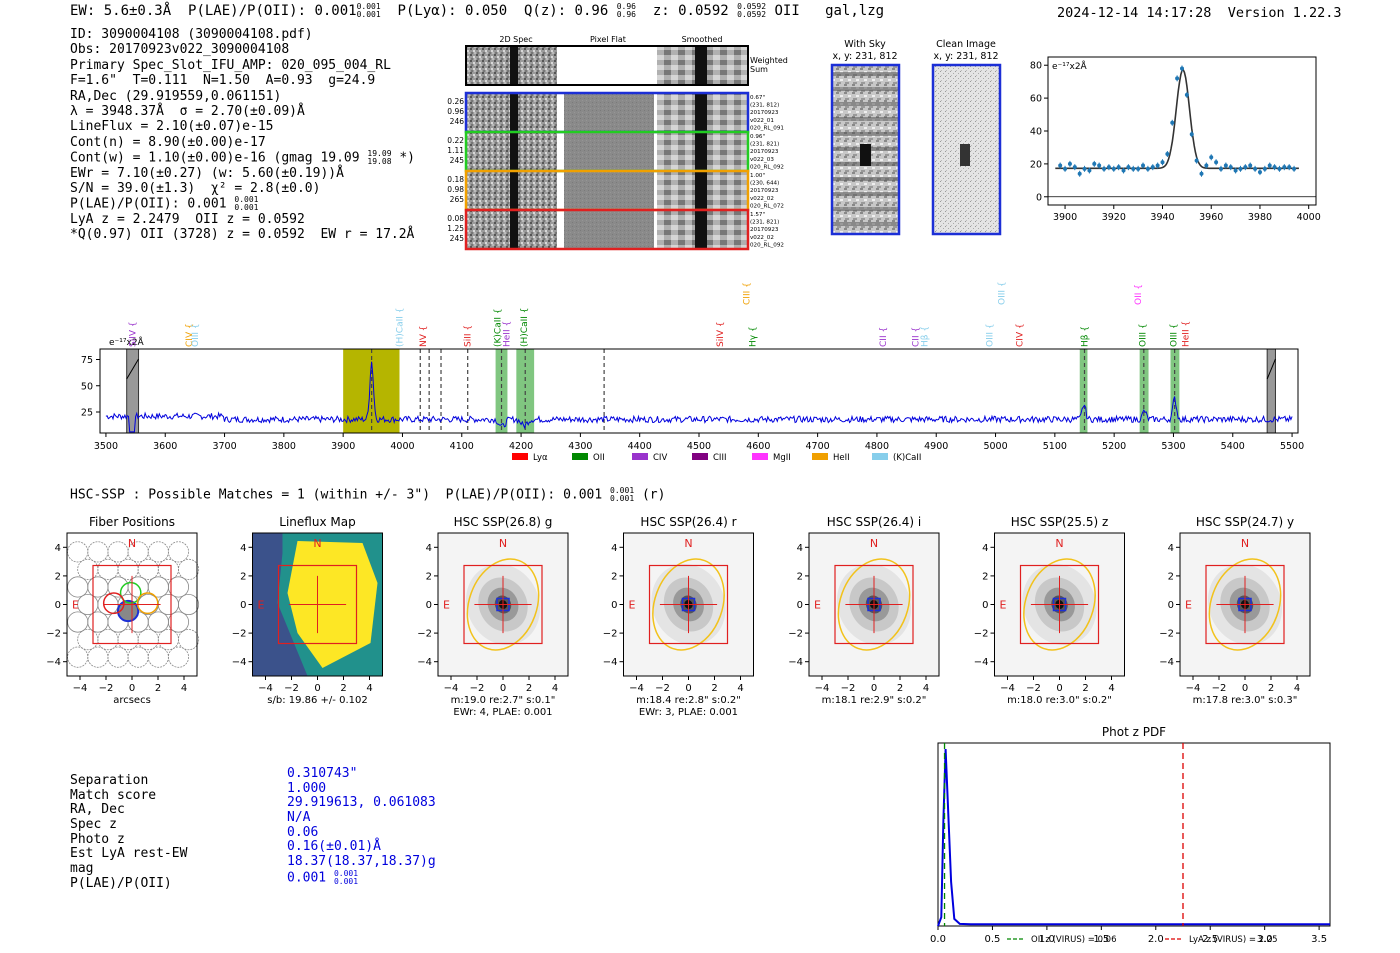 The height and width of the screenshot is (953, 1400). Describe the element at coordinates (1060, 522) in the screenshot. I see `panel-title: HSC SSP(25.5) z` at that location.